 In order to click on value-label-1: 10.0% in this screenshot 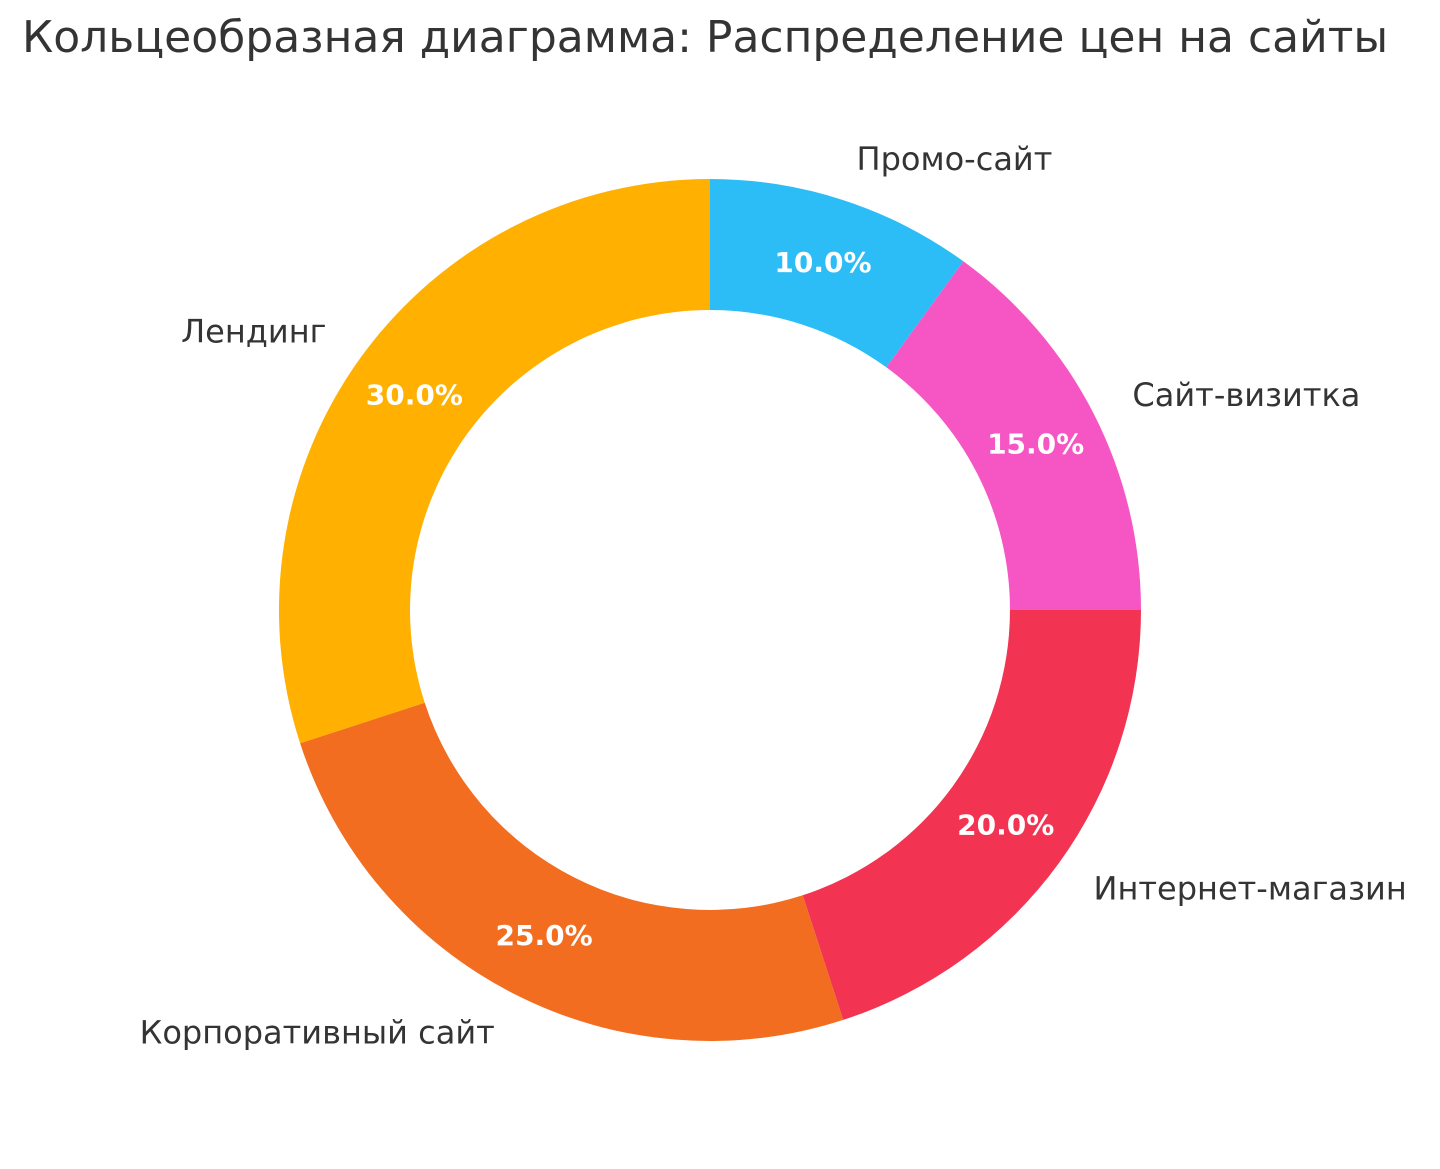, I will do `click(822, 262)`.